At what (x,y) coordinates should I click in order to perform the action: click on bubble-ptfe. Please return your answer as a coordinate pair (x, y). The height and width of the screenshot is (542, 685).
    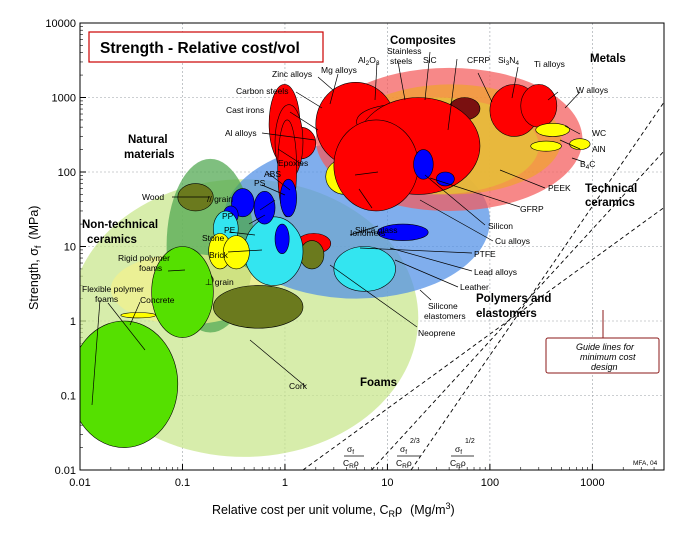
    Looking at the image, I should click on (403, 232).